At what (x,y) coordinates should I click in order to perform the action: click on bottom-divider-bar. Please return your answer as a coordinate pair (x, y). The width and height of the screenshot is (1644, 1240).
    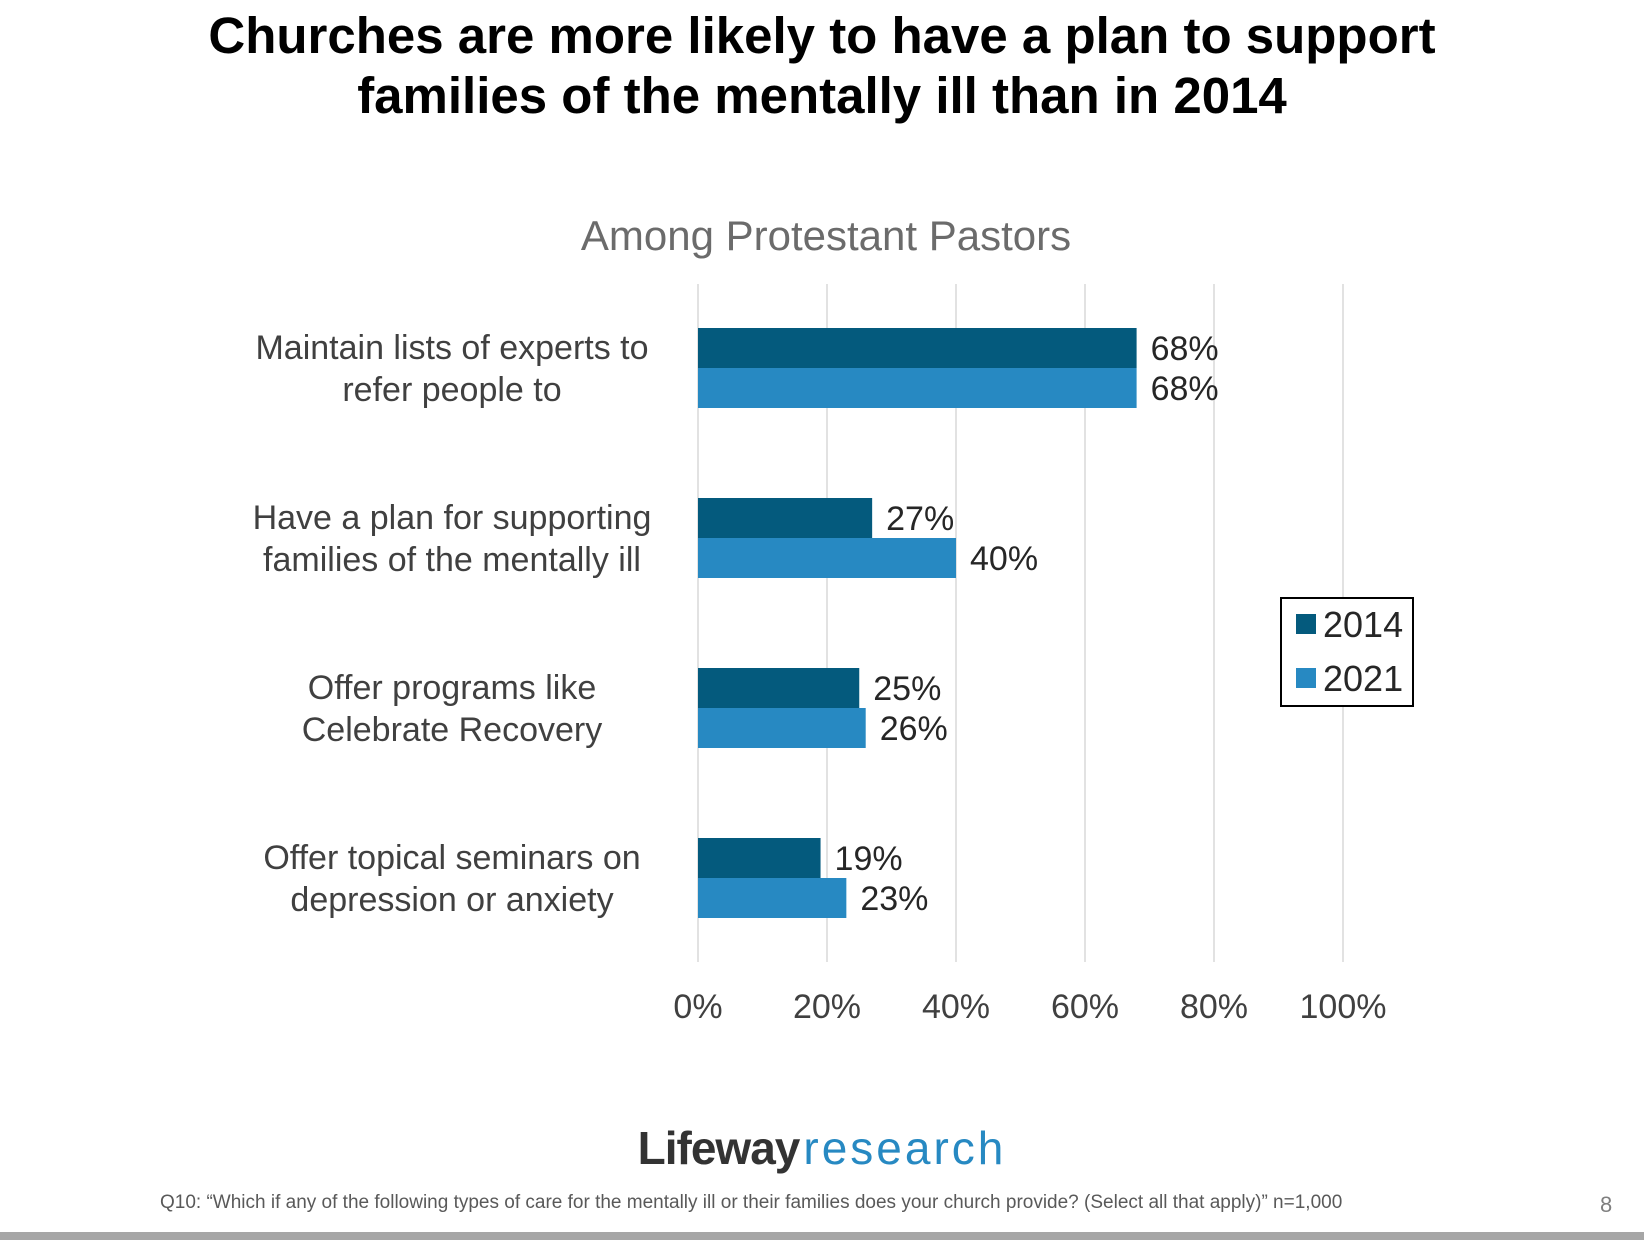
    Looking at the image, I should click on (822, 1236).